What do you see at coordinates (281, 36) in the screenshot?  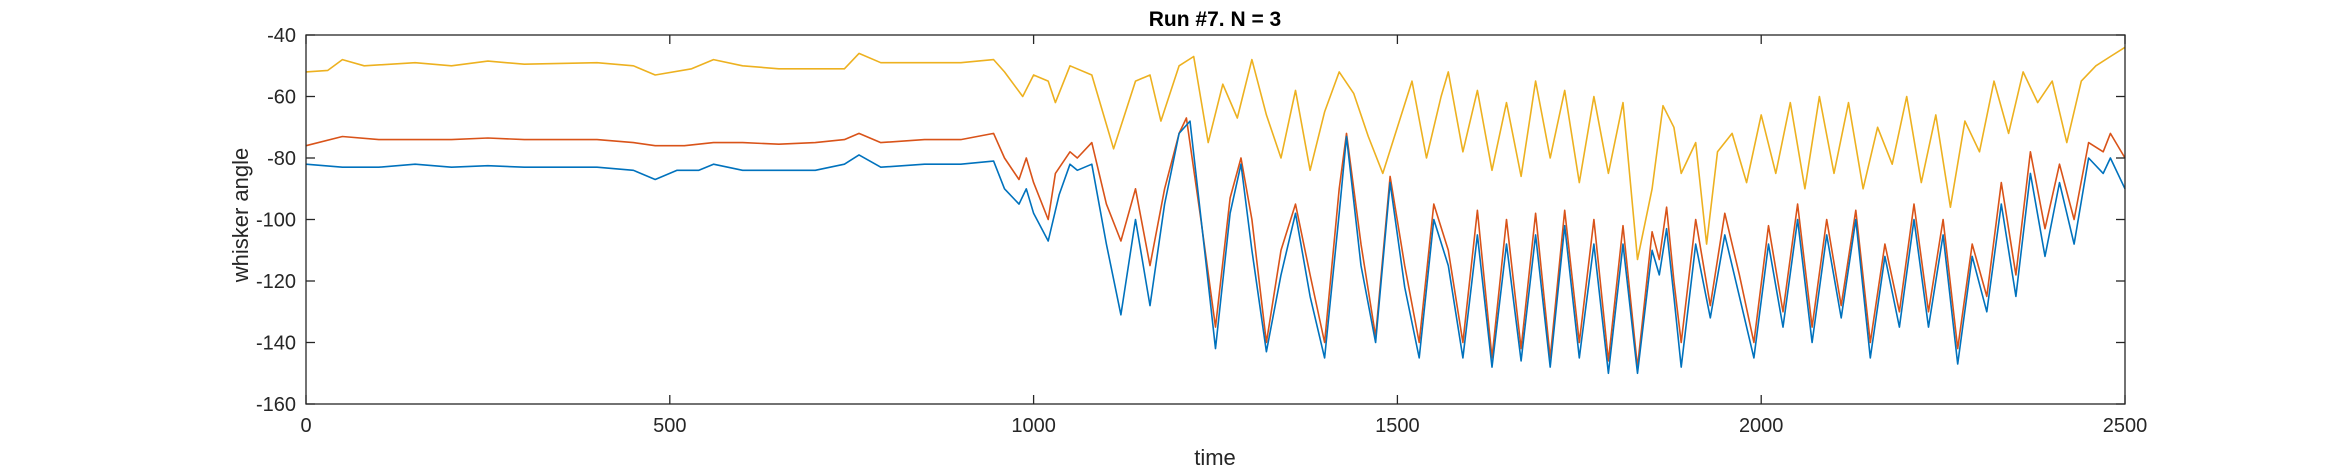 I see `y-tick-label: -40` at bounding box center [281, 36].